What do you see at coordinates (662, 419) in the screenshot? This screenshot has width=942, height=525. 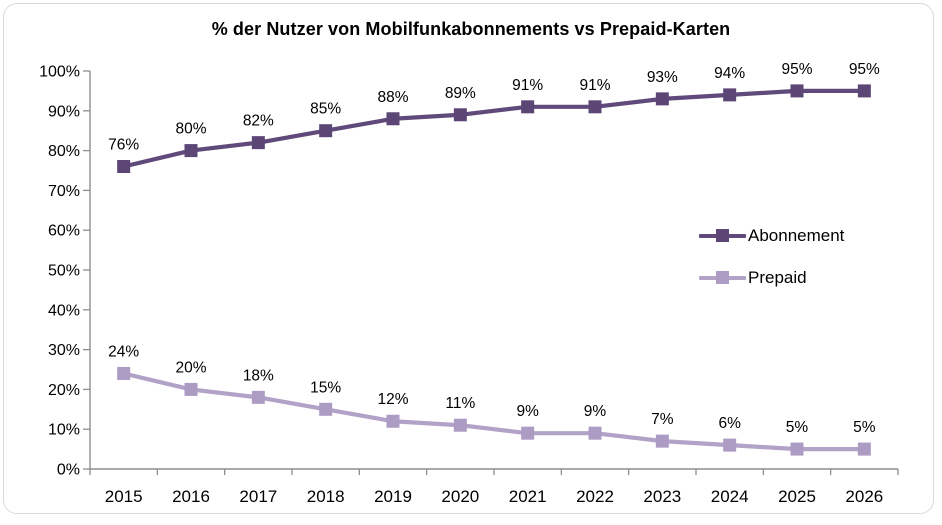 I see `data-label-prepaid: 7%` at bounding box center [662, 419].